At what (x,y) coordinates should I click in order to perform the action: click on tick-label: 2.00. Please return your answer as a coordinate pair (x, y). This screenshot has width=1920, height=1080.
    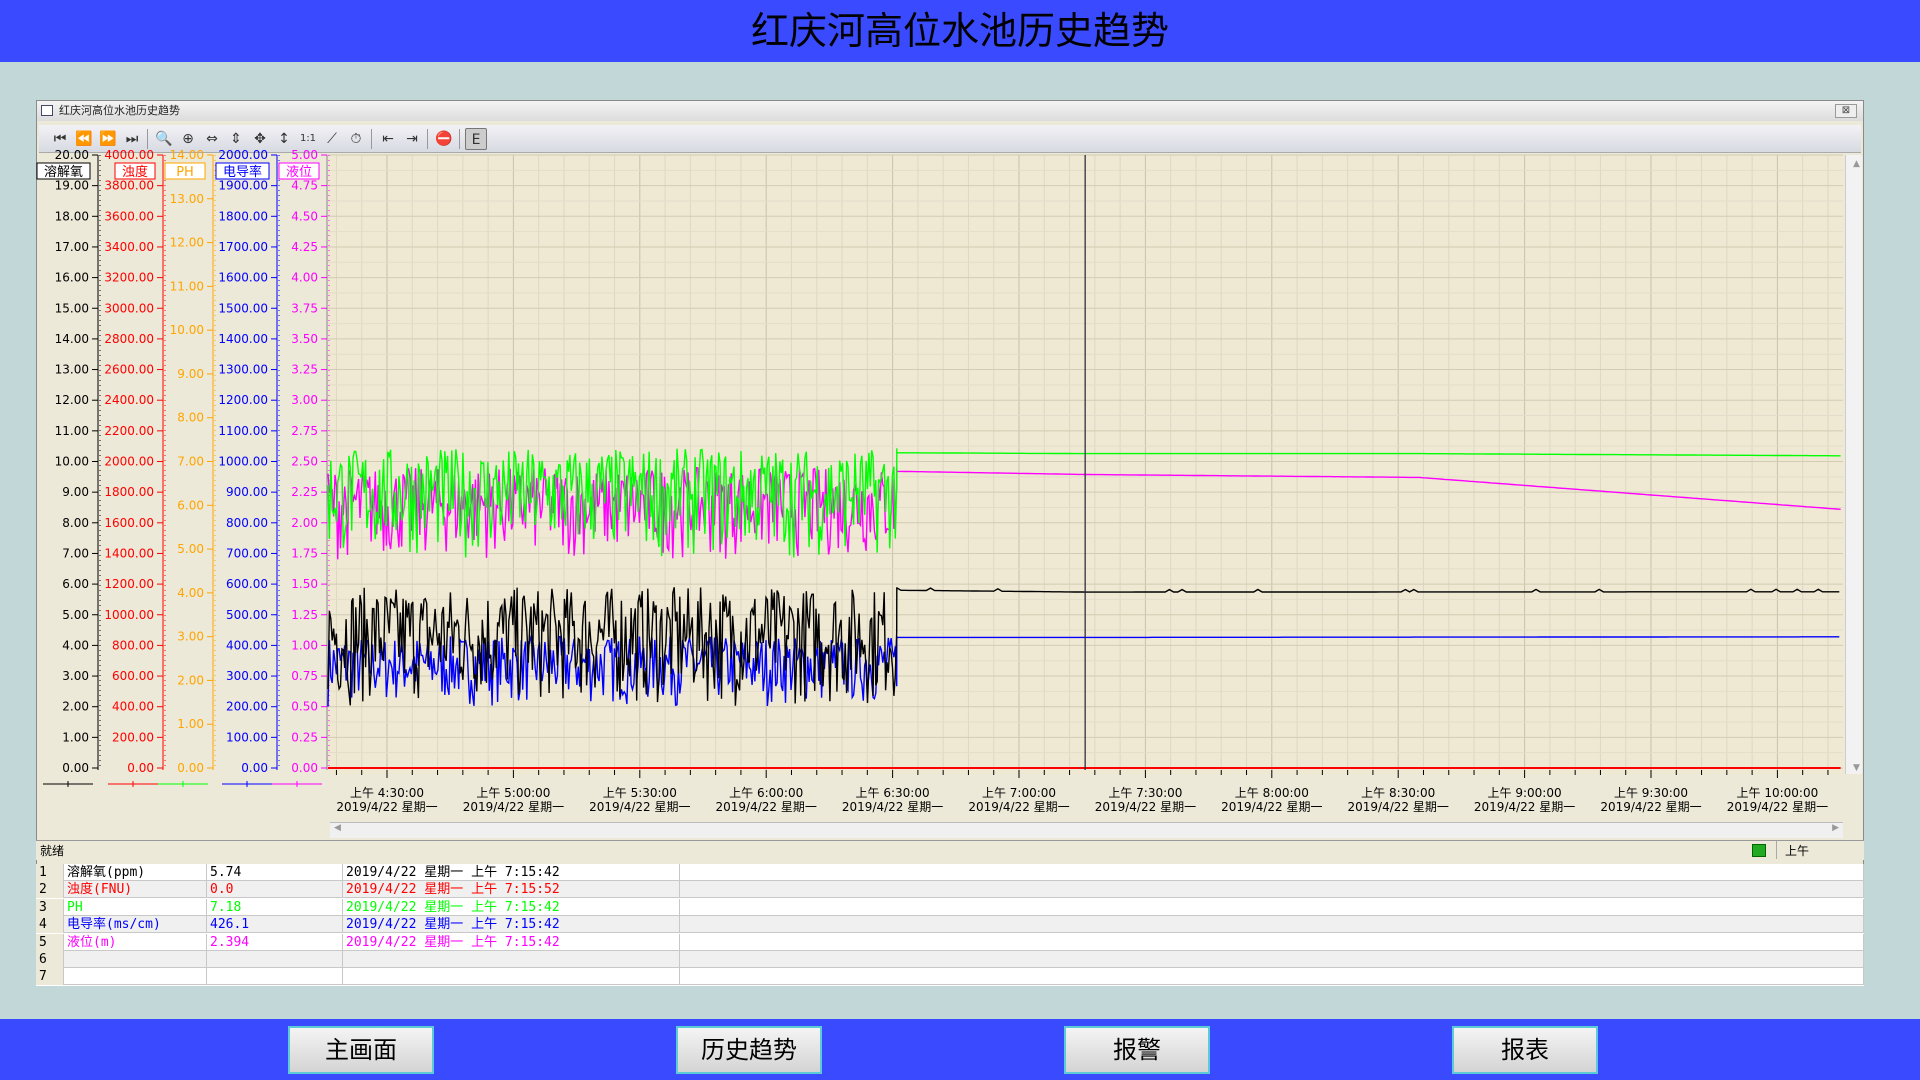
    Looking at the image, I should click on (190, 680).